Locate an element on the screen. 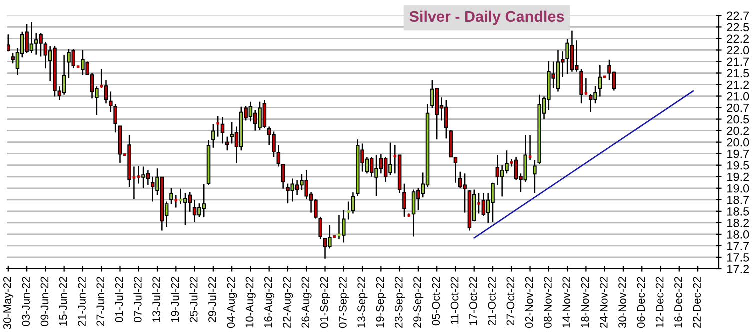 Image resolution: width=753 pixels, height=334 pixels. x-tick-label: 05-Oct-22 is located at coordinates (436, 301).